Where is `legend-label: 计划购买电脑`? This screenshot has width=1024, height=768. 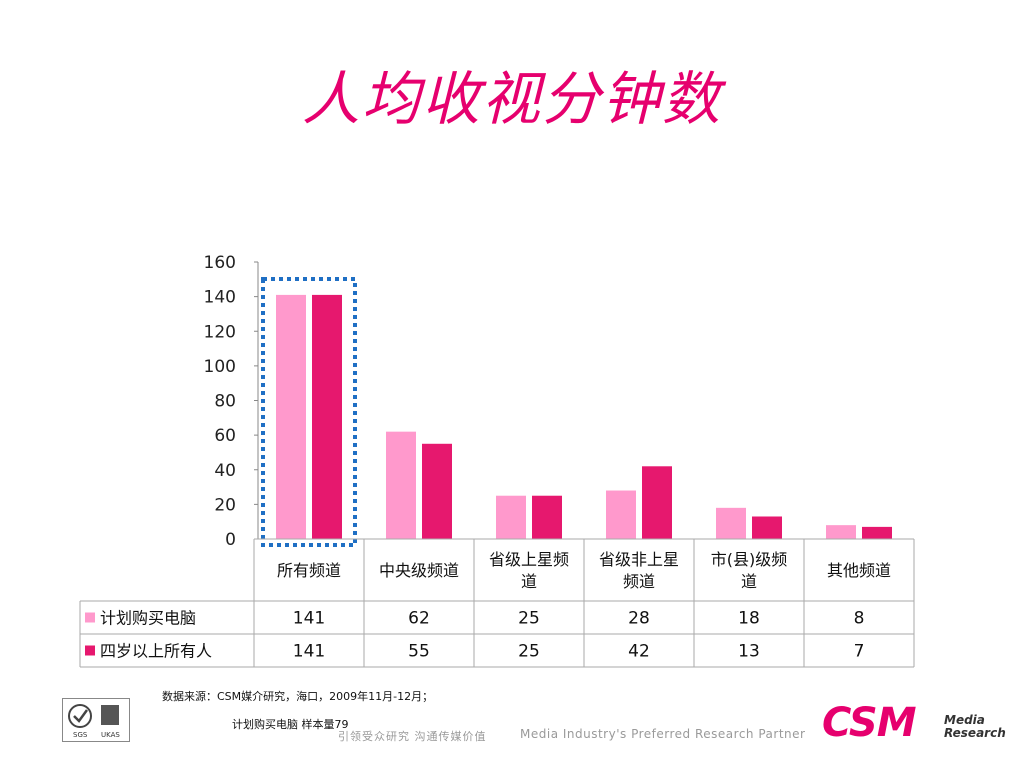 legend-label: 计划购买电脑 is located at coordinates (148, 618).